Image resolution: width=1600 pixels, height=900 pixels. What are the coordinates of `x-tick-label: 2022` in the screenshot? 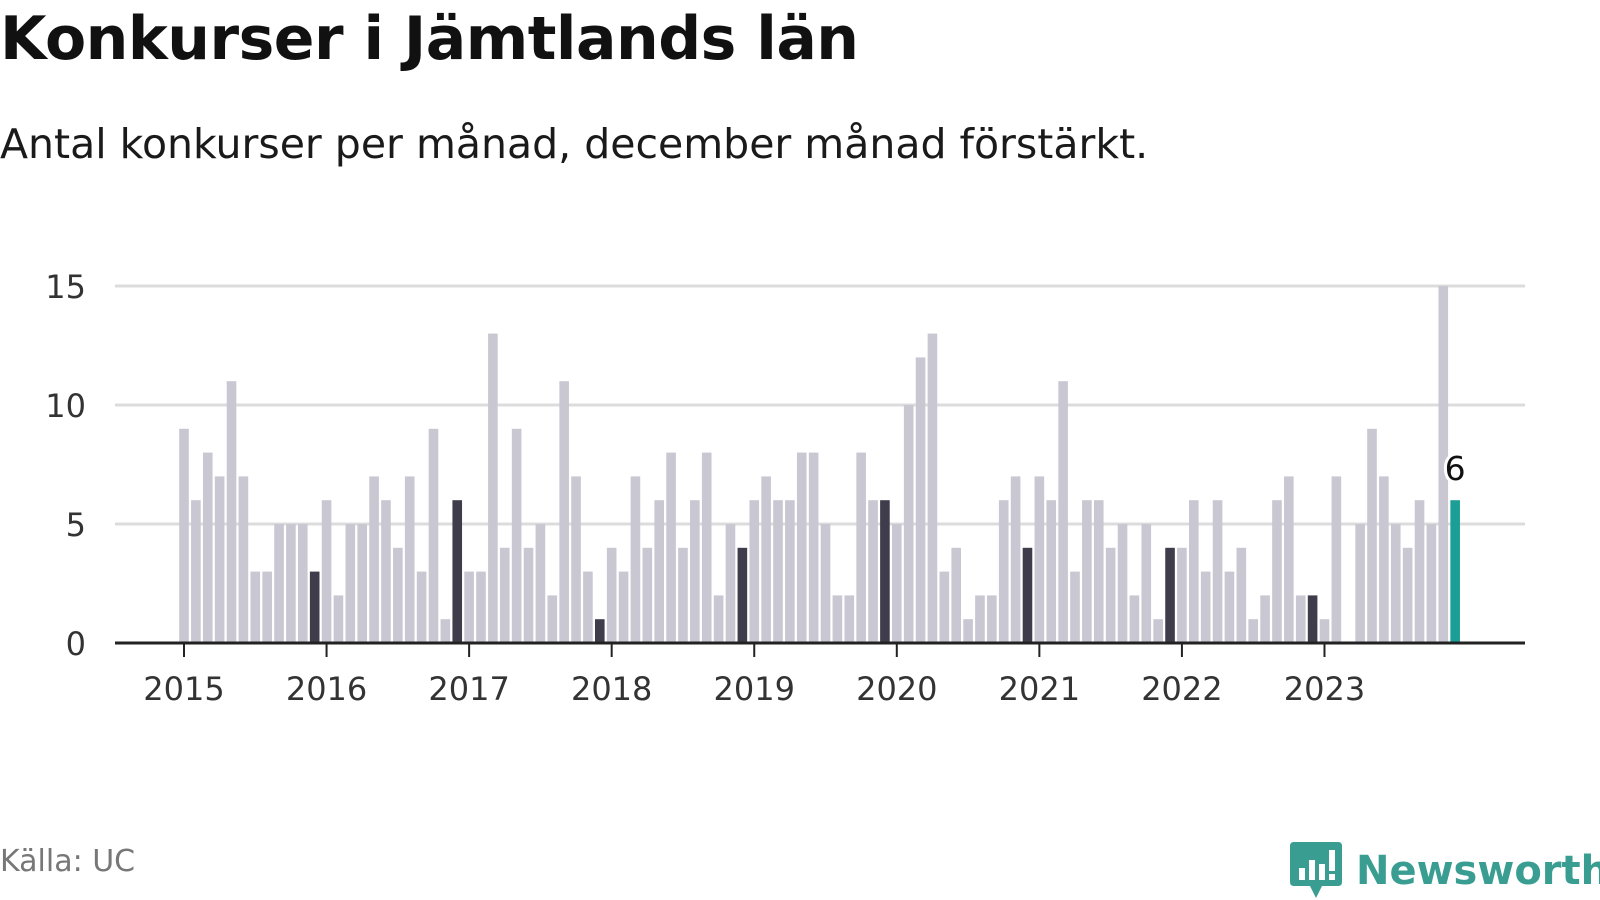 It's located at (1181, 689).